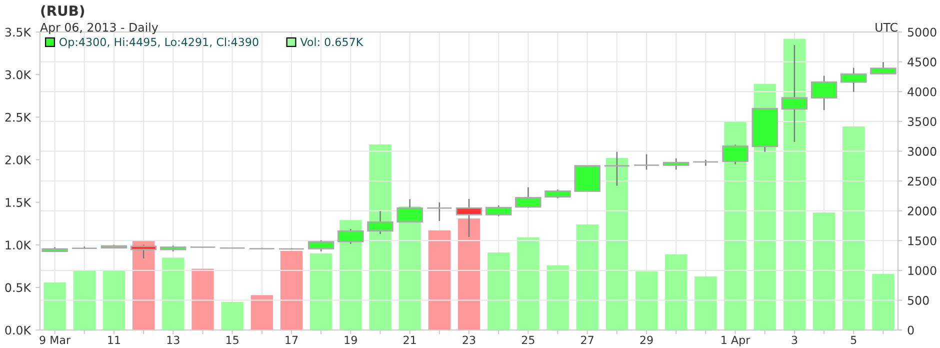  I want to click on y-tick-label: 1.0K, so click(19, 245).